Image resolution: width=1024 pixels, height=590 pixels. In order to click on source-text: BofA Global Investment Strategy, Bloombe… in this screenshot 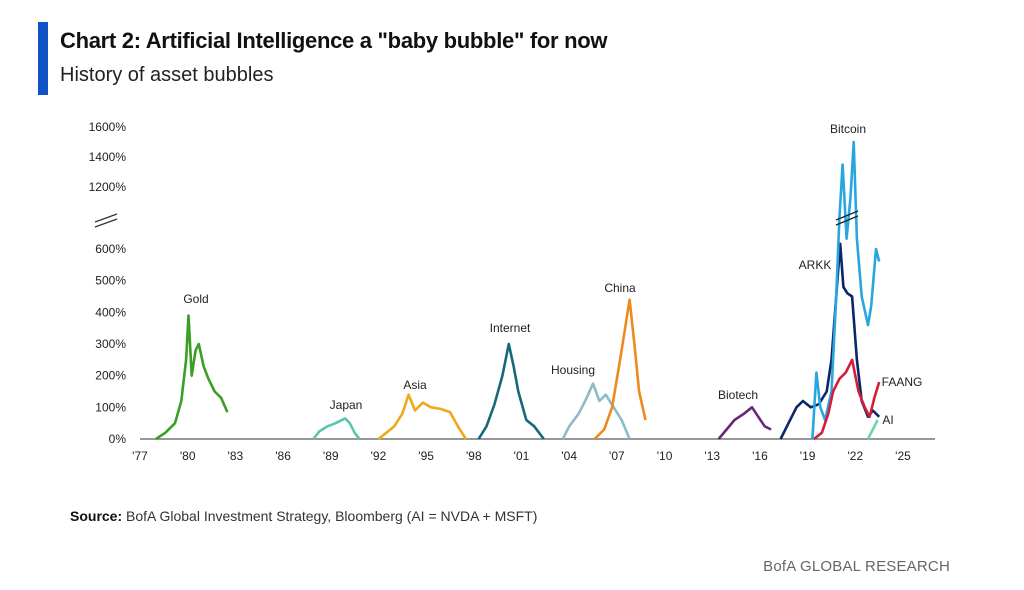, I will do `click(332, 516)`.